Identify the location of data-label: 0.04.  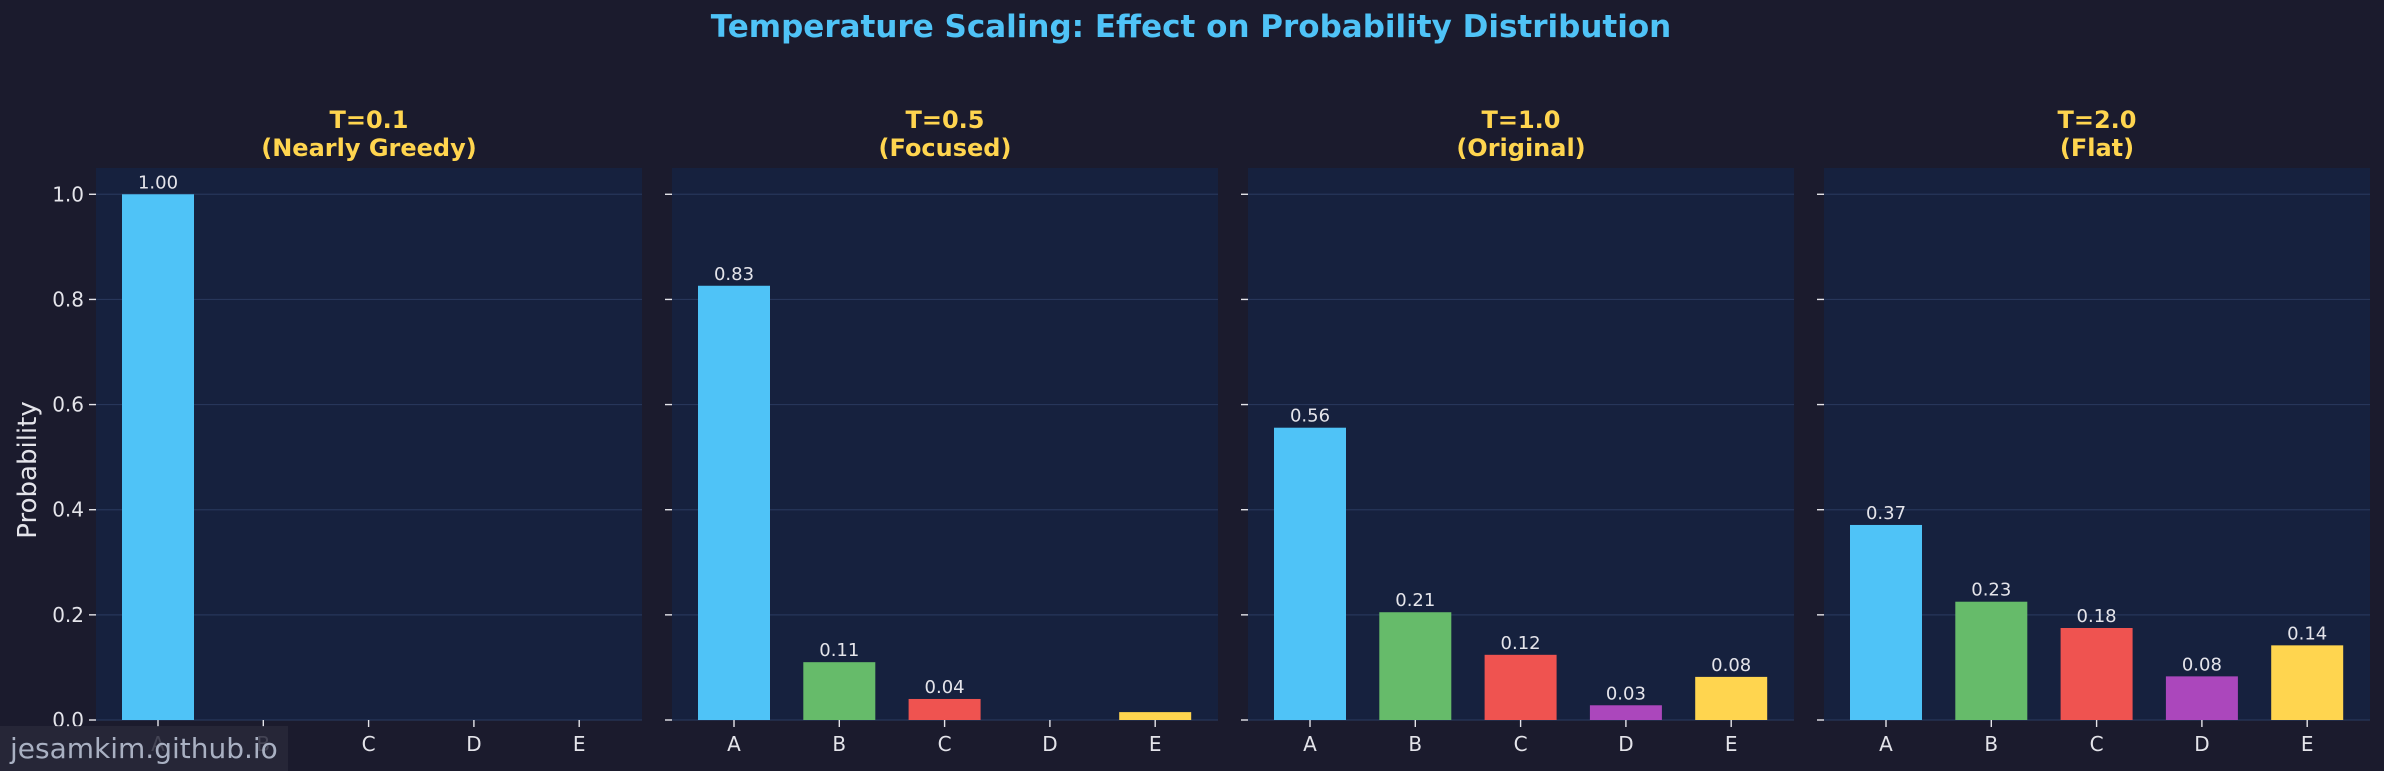
(945, 687).